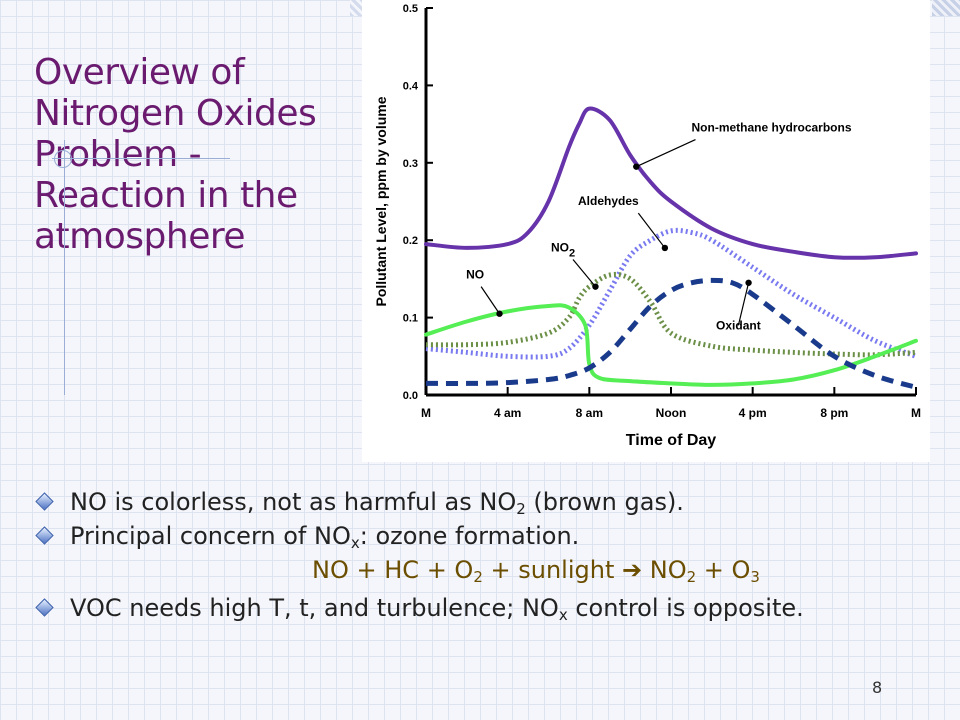 This screenshot has width=960, height=720. I want to click on x-tick-label: 8 pm, so click(834, 413).